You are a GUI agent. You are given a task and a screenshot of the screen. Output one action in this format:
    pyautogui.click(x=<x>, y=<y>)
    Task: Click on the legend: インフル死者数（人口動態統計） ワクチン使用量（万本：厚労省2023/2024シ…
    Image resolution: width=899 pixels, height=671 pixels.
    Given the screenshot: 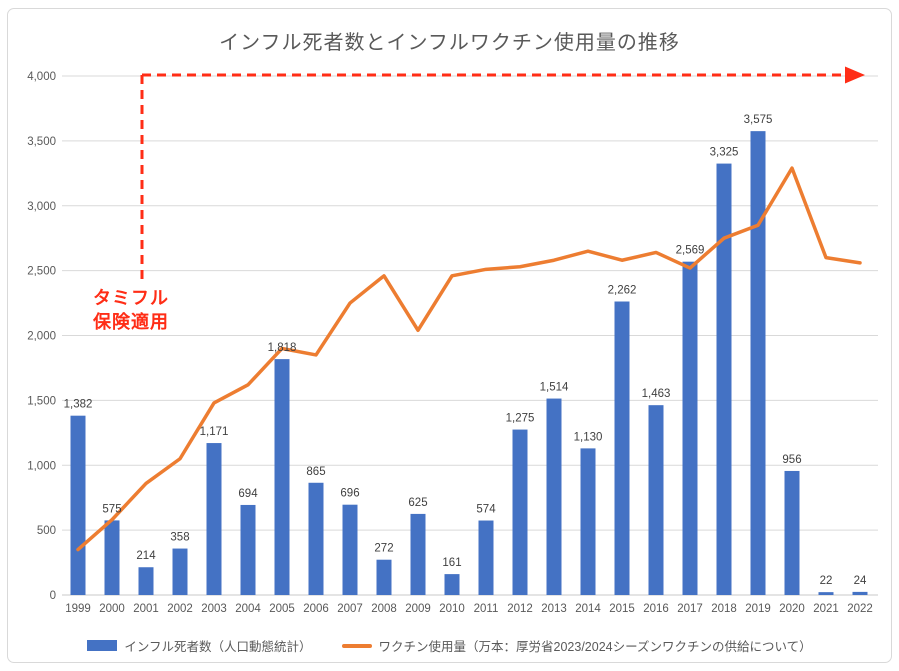 What is the action you would take?
    pyautogui.click(x=449, y=645)
    